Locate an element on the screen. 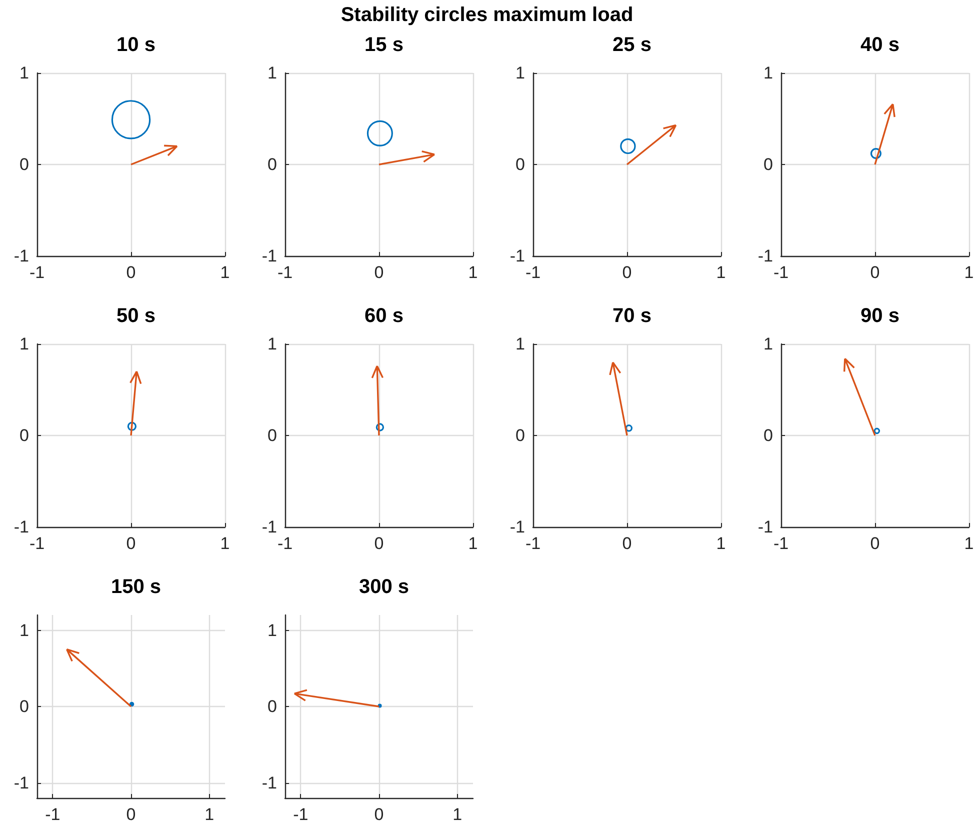 Image resolution: width=974 pixels, height=834 pixels. chart-title: 50 s is located at coordinates (136, 316).